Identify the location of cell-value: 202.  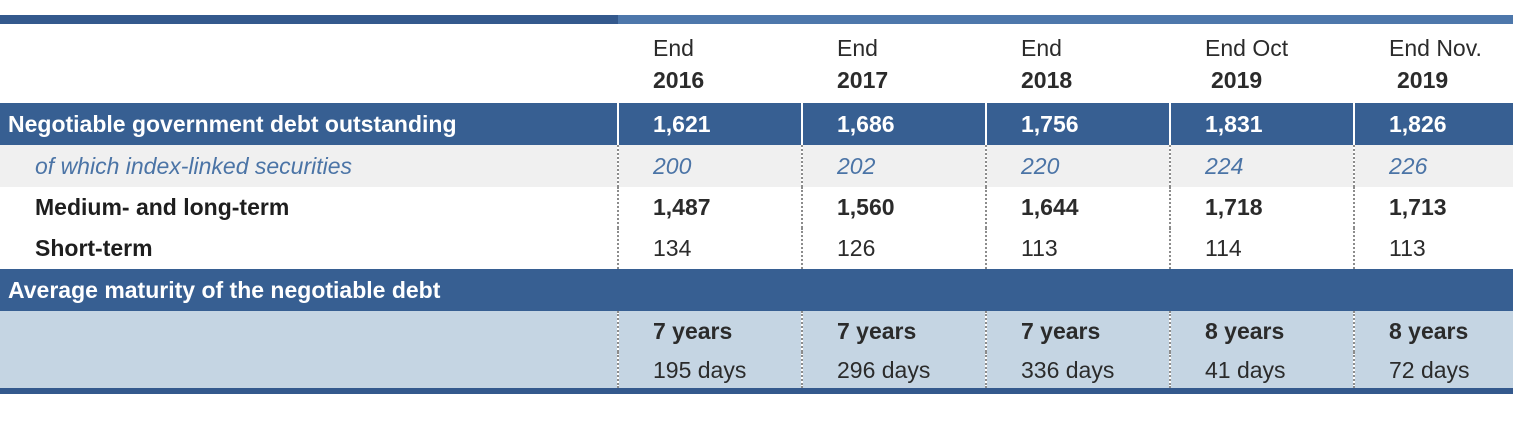
(893, 166).